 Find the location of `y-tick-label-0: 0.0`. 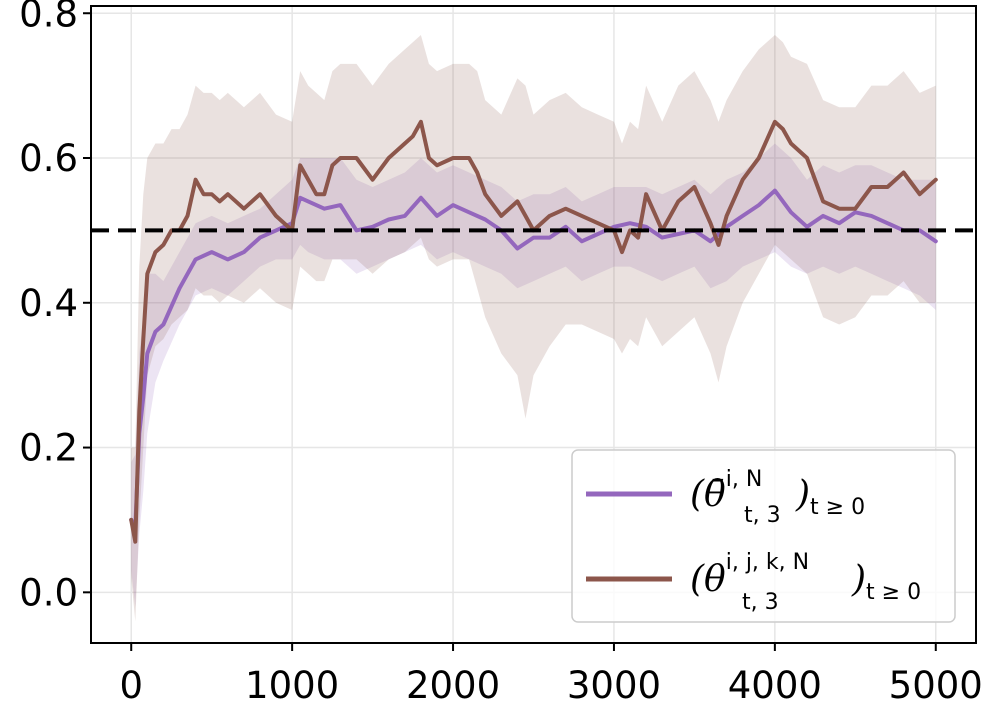

y-tick-label-0: 0.0 is located at coordinates (48, 592).